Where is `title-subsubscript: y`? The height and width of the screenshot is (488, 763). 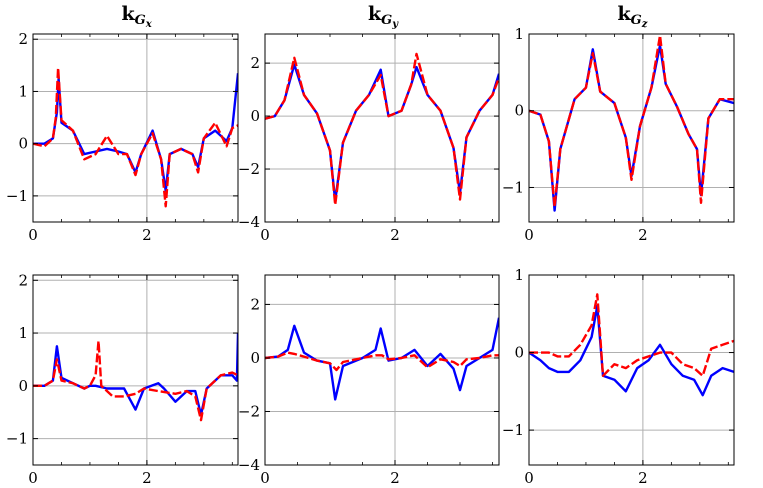 title-subsubscript: y is located at coordinates (395, 24).